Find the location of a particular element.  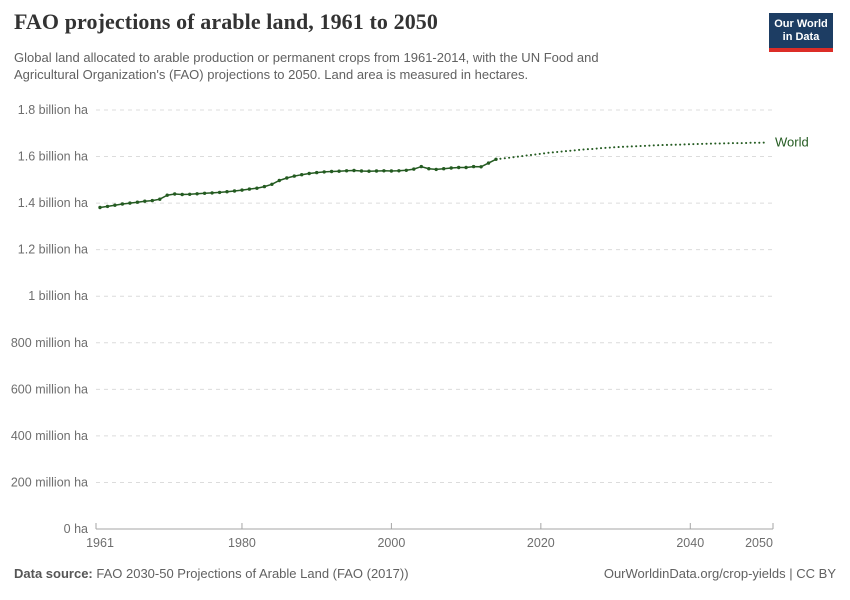

owid-logo: Our World in Data is located at coordinates (801, 32).